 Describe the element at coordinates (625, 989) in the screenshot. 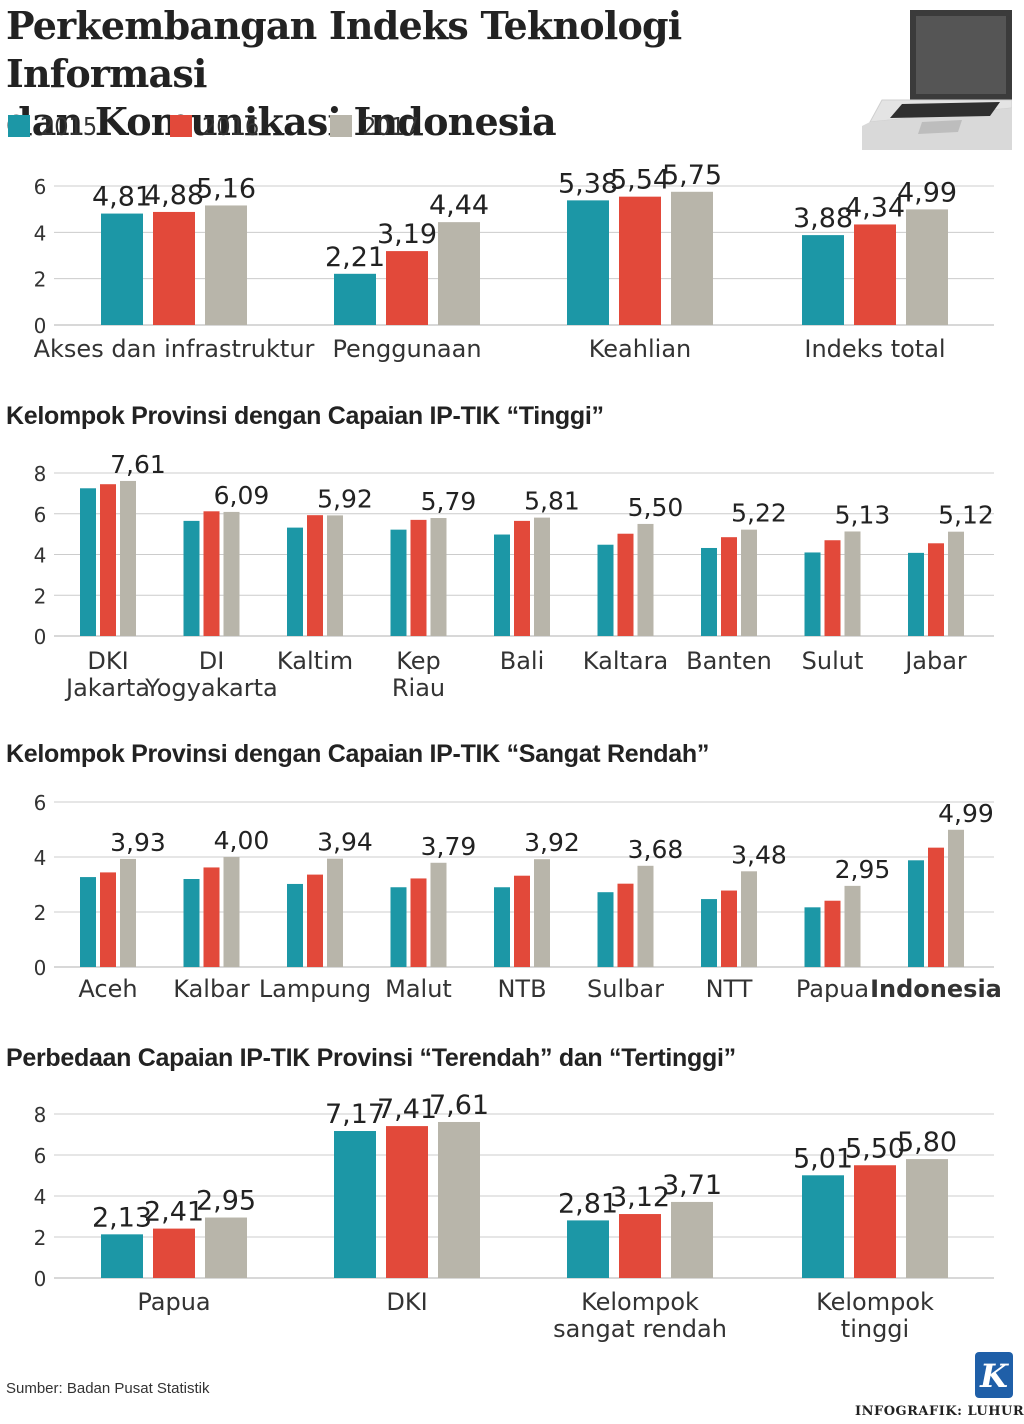

I see `category-label: Sulbar` at that location.